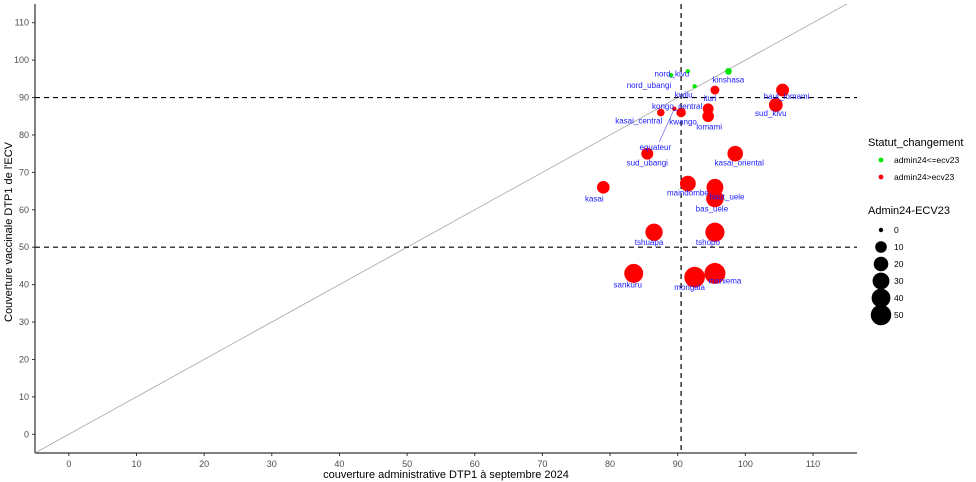 The image size is (976, 482). Describe the element at coordinates (628, 284) in the screenshot. I see `data-label-sankuru: sankuru` at that location.